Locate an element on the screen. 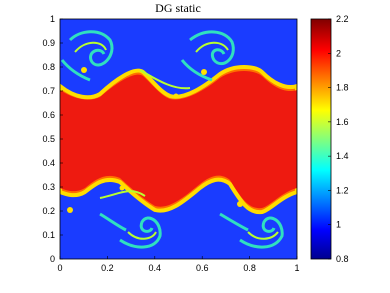 This screenshot has height=293, width=390. colorbar is located at coordinates (321, 139).